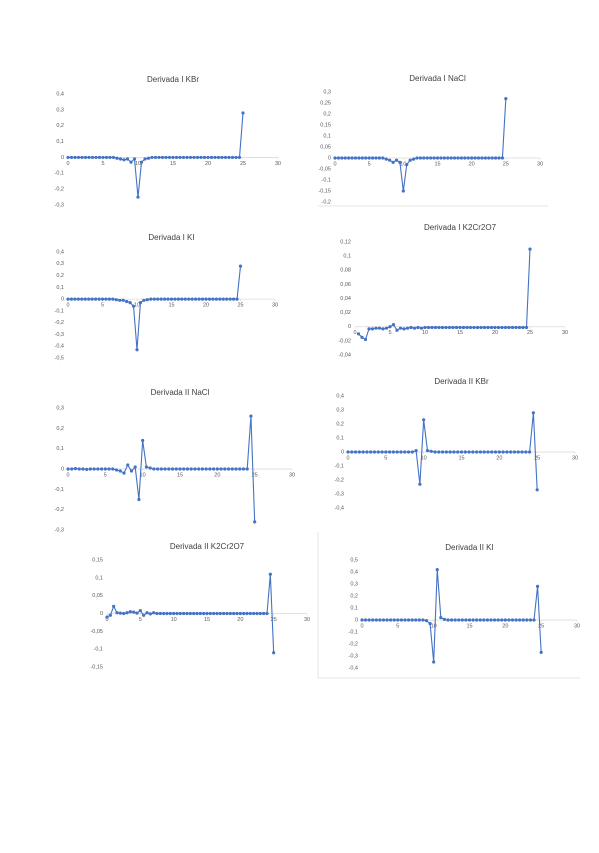 This screenshot has height=853, width=599. What do you see at coordinates (565, 333) in the screenshot?
I see `x-tick-label: 30` at bounding box center [565, 333].